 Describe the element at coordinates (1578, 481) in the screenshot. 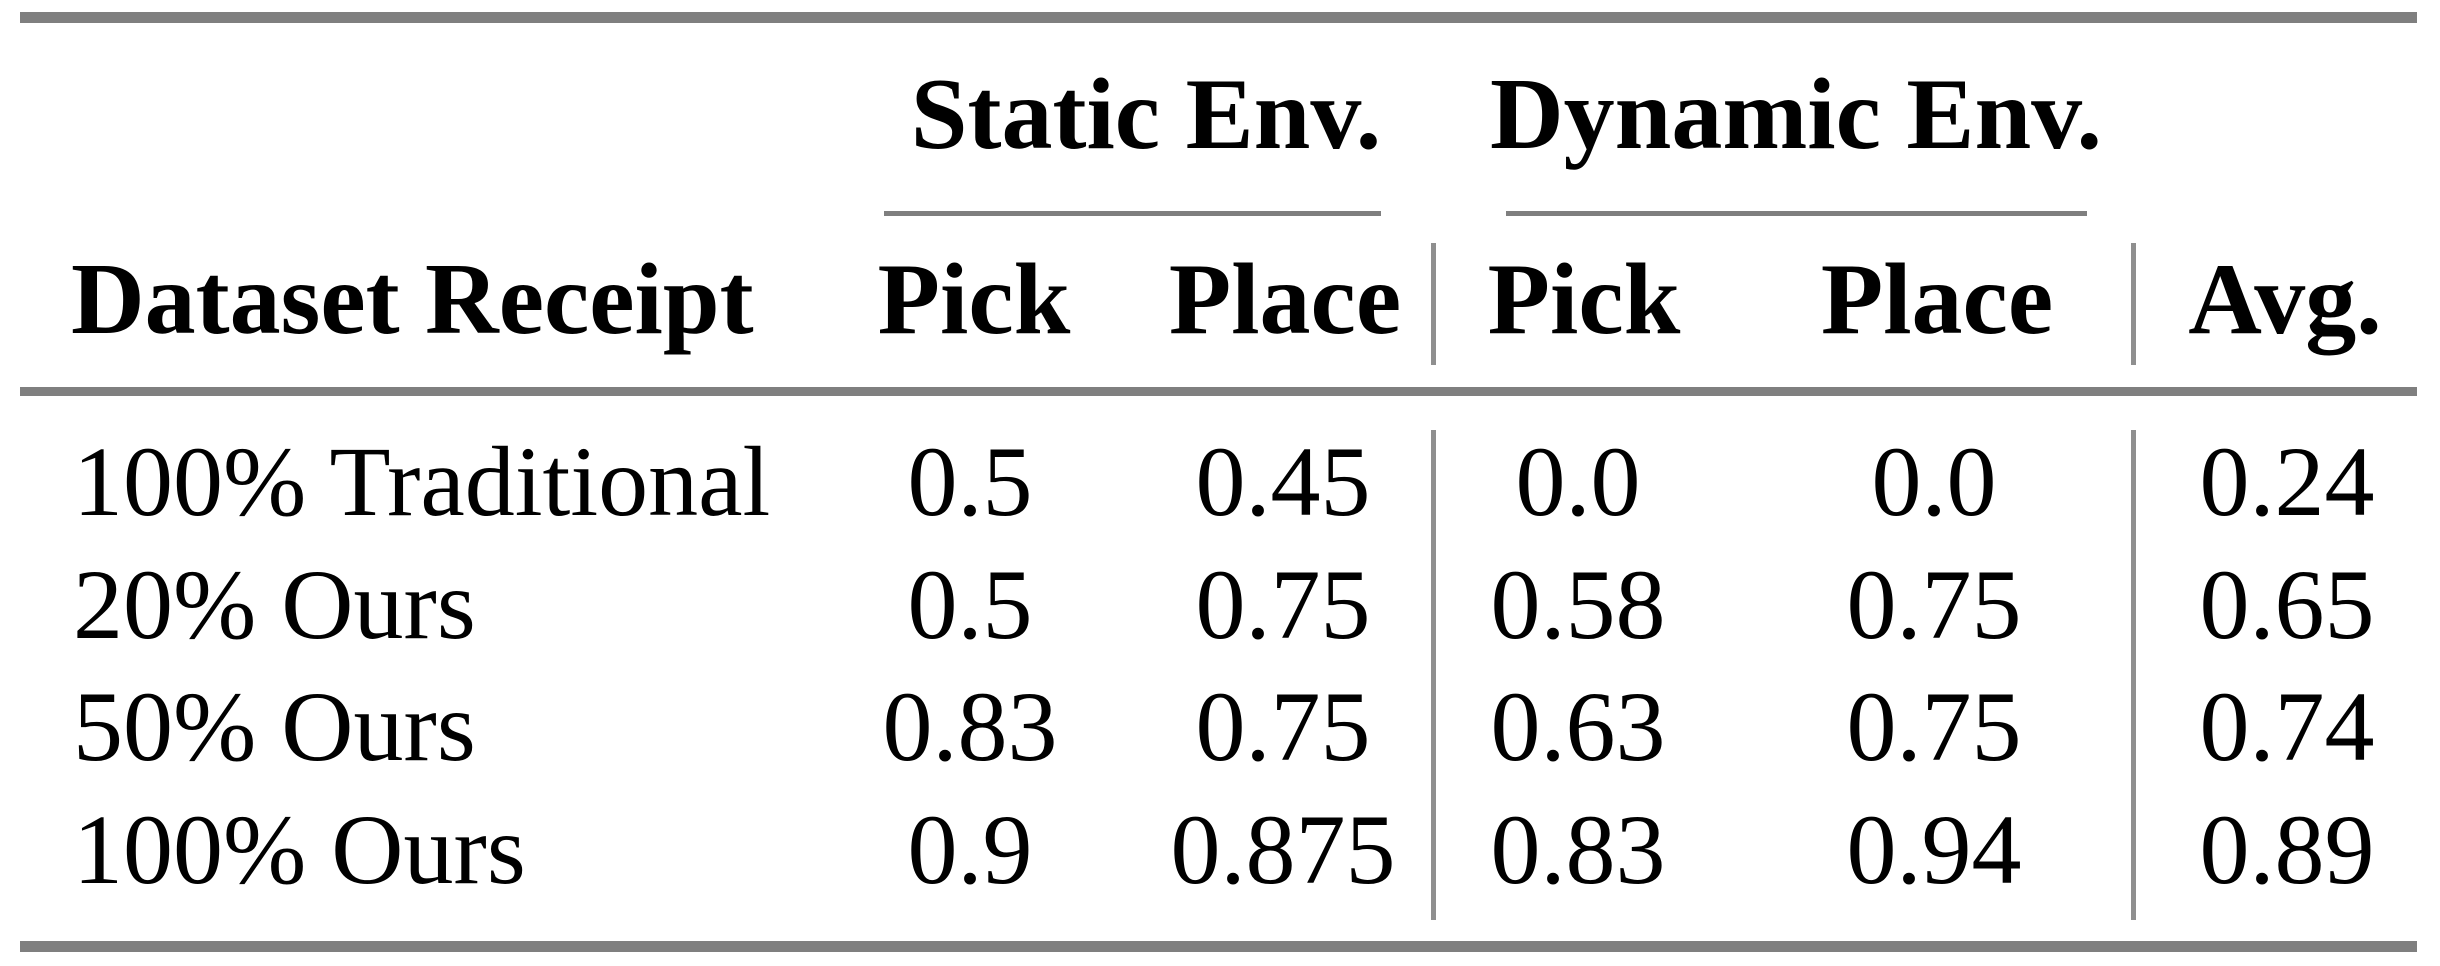

I see `cell-dynamic-pick: 0.0` at that location.